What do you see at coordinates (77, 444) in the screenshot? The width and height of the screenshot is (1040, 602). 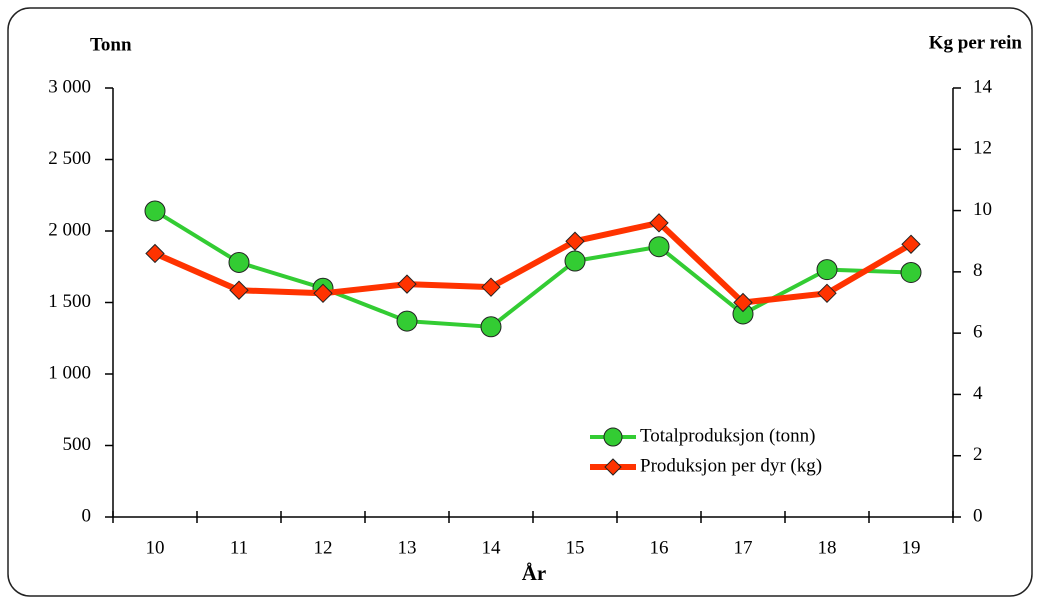 I see `y-tick-label: 500` at bounding box center [77, 444].